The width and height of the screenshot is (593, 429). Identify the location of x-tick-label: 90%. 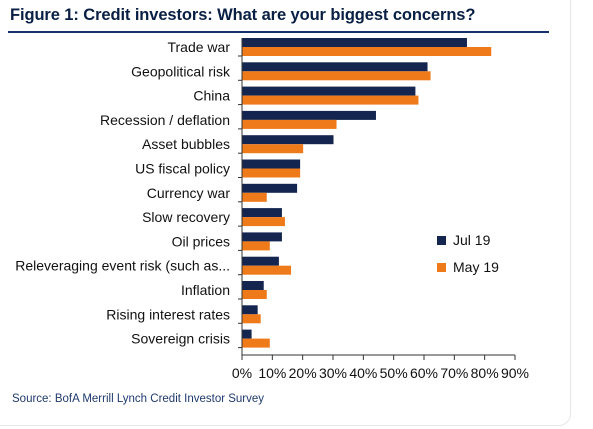
(515, 373).